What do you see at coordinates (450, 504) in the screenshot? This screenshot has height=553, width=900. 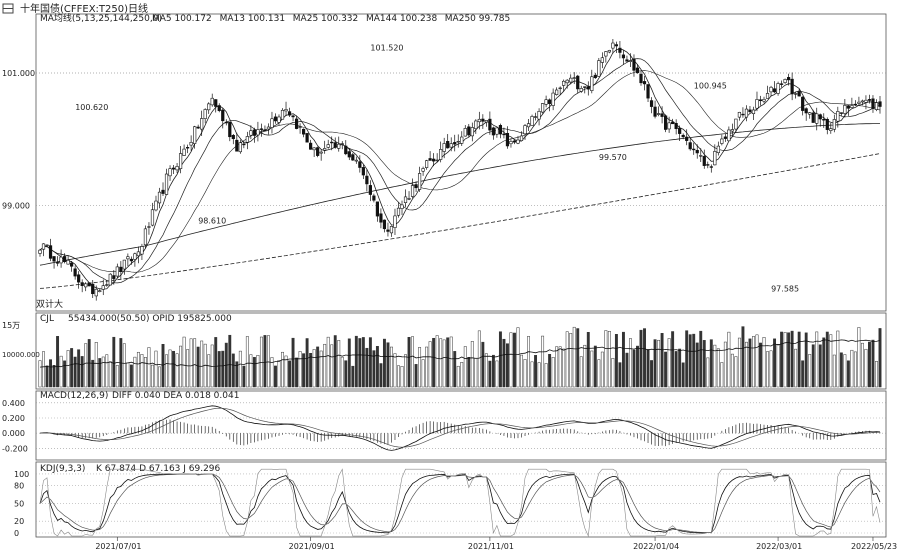 I see `kdj-grid: 100 80 50 20 0` at bounding box center [450, 504].